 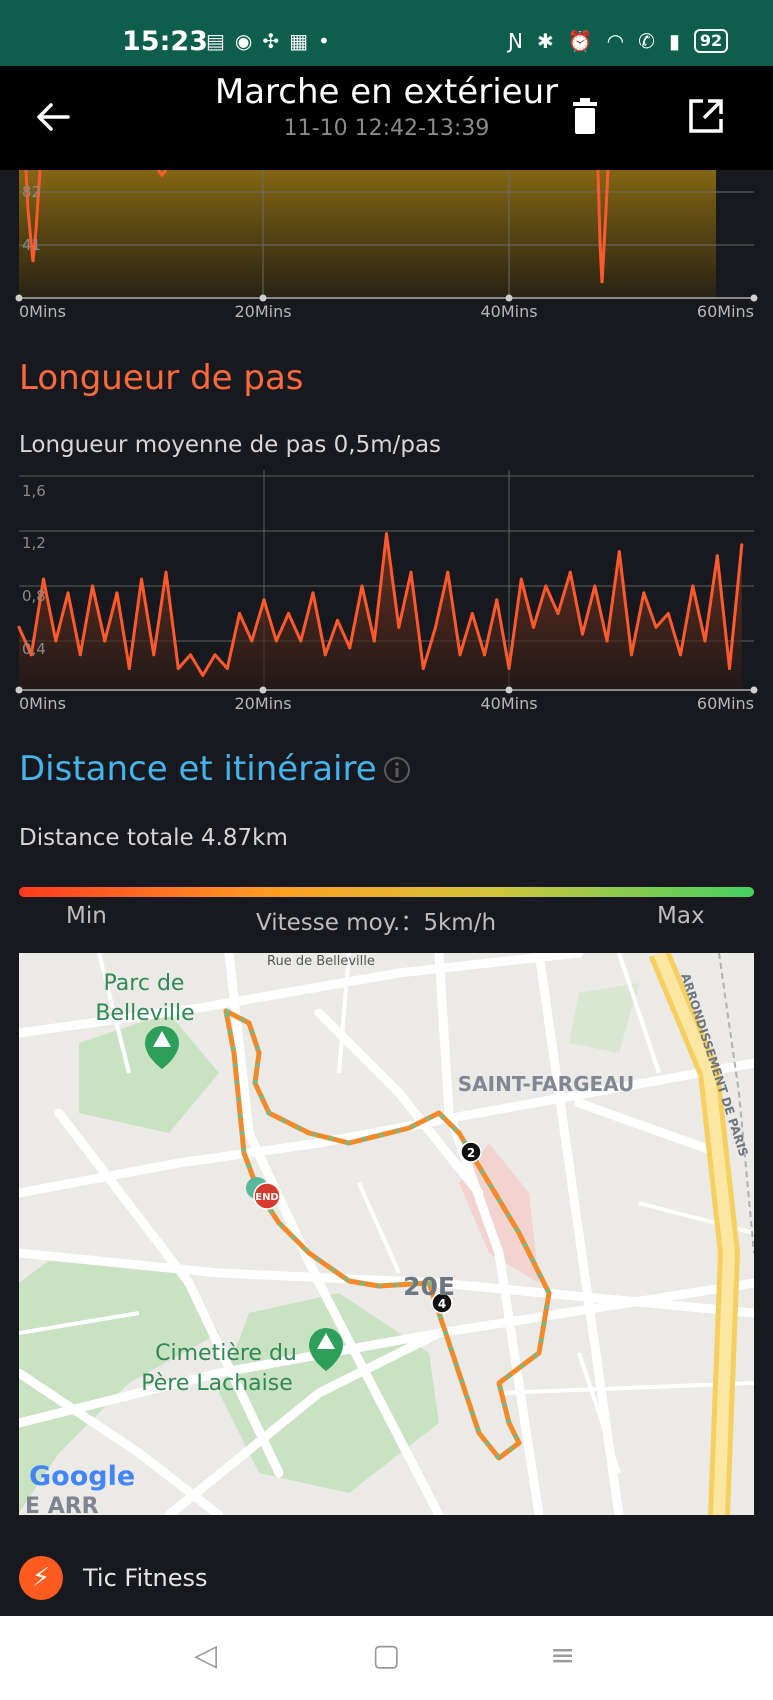 I want to click on system-icons: Ɲ ✱ ⏰ ◠ ✆ ▮ 92, so click(x=618, y=41).